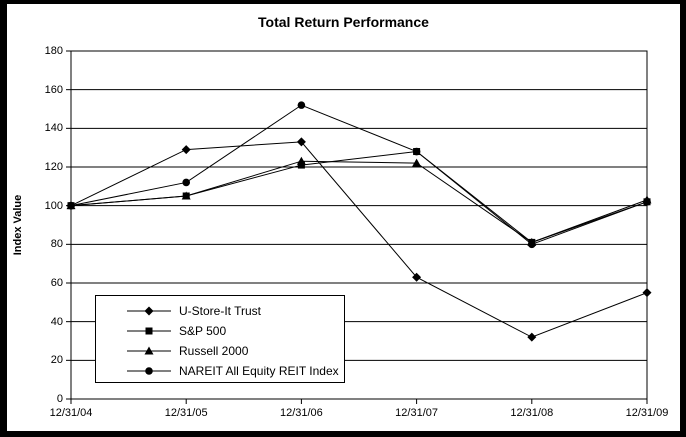  Describe the element at coordinates (53, 89) in the screenshot. I see `y-axis-tick-label: 160` at that location.